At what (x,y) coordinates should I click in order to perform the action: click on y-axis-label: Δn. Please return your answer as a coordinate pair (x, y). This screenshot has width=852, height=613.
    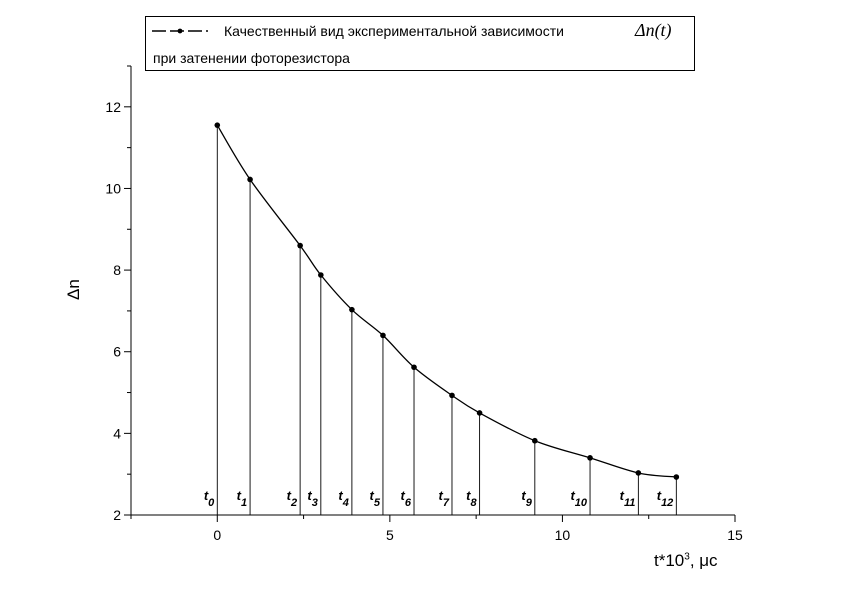
    Looking at the image, I should click on (73, 289).